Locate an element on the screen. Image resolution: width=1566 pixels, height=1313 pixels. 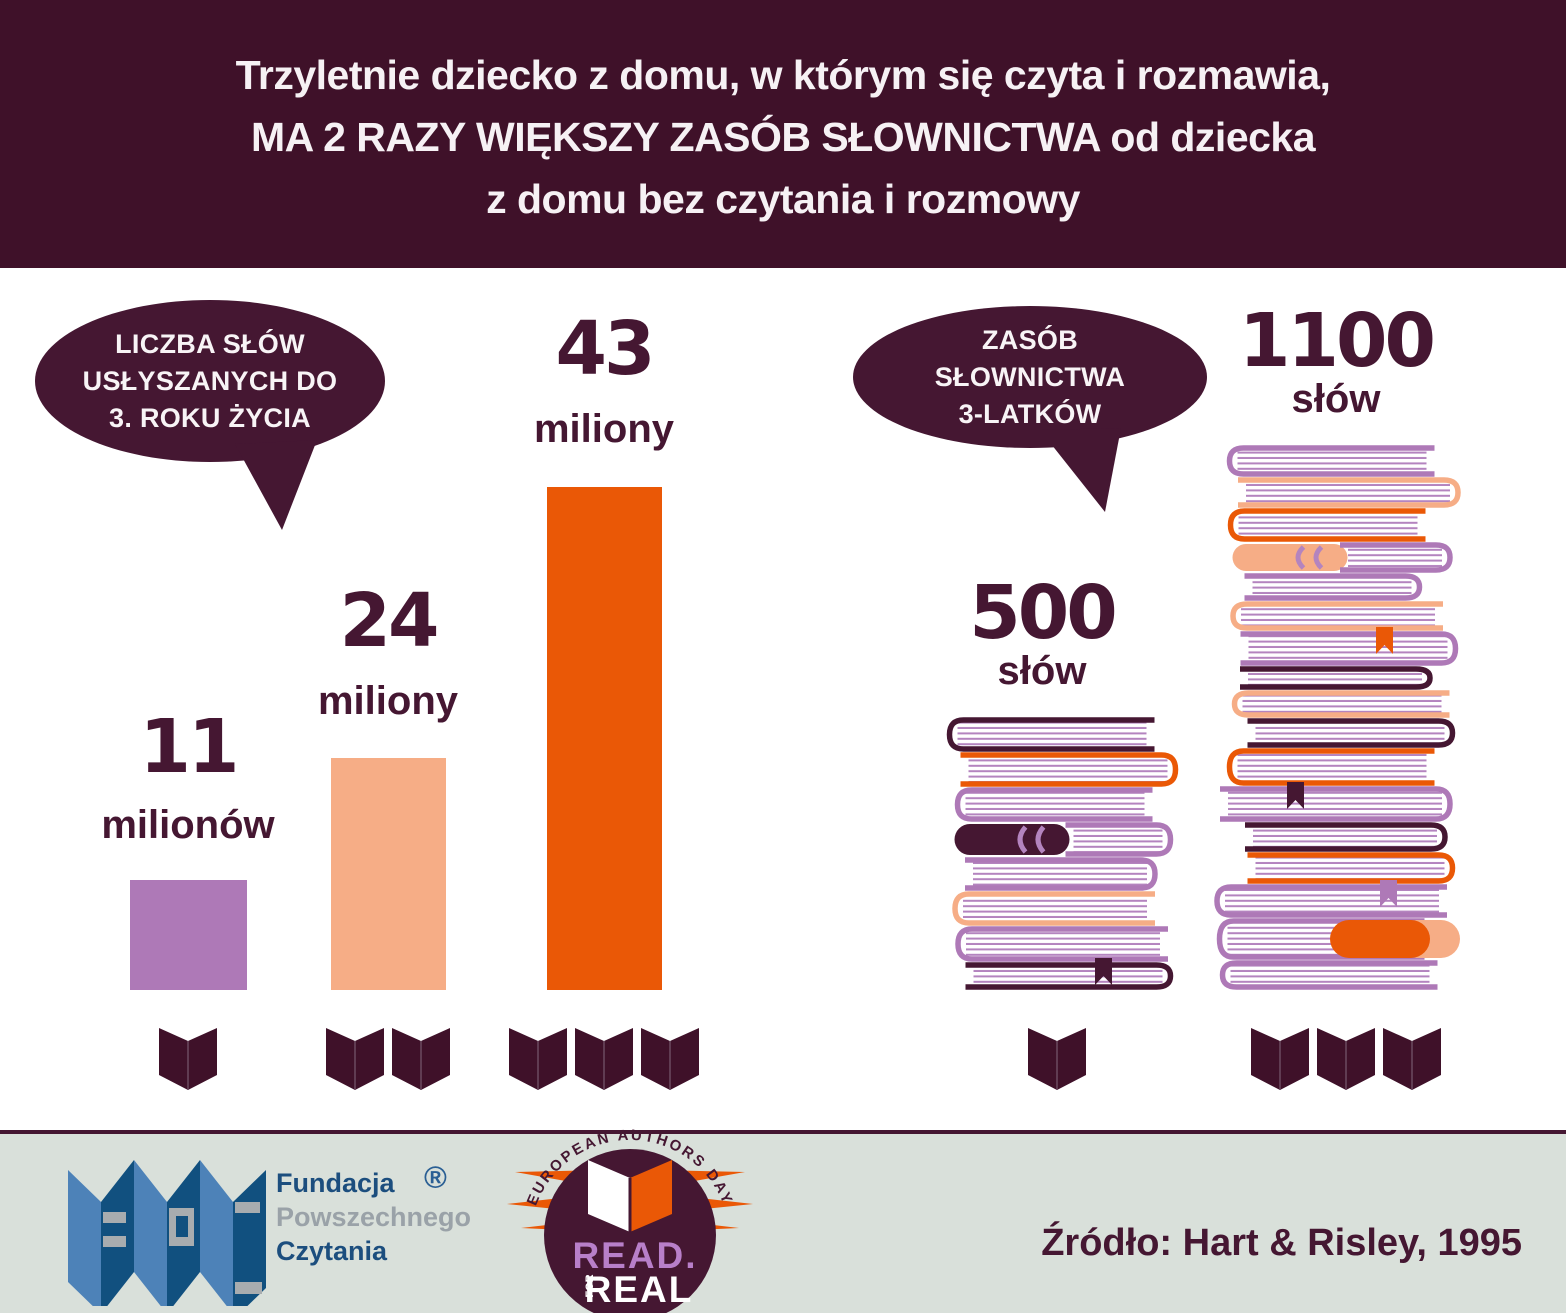
bubble-right-line-3: 3-LATKÓW is located at coordinates (1030, 413).